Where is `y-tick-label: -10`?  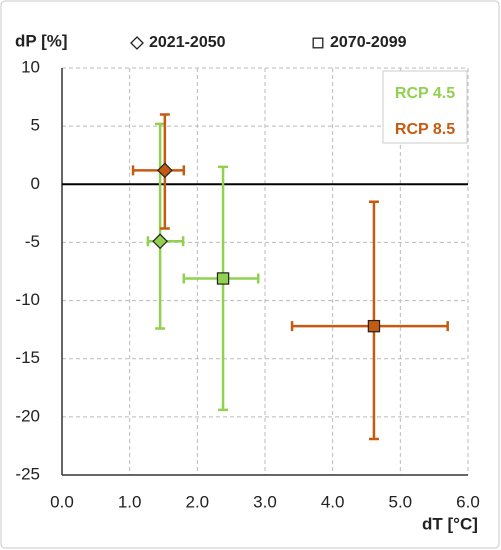
y-tick-label: -10 is located at coordinates (27, 299).